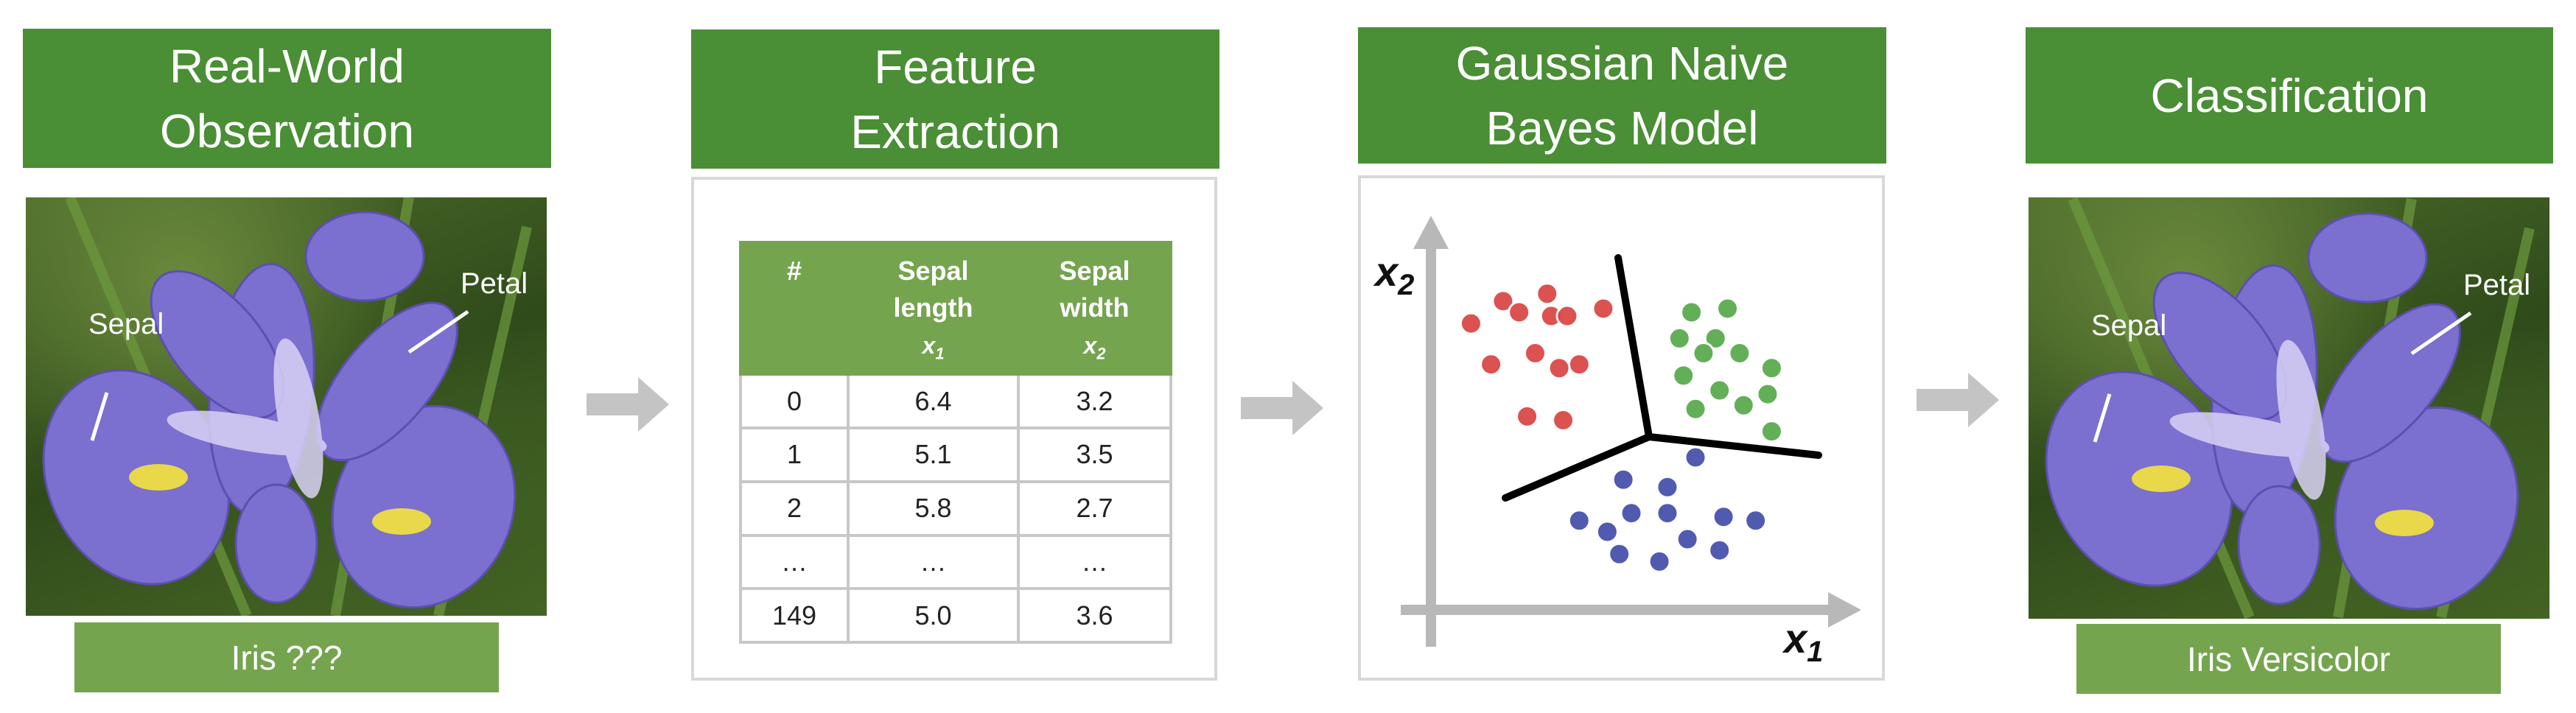  Describe the element at coordinates (1094, 401) in the screenshot. I see `table-cell: 3.2` at that location.